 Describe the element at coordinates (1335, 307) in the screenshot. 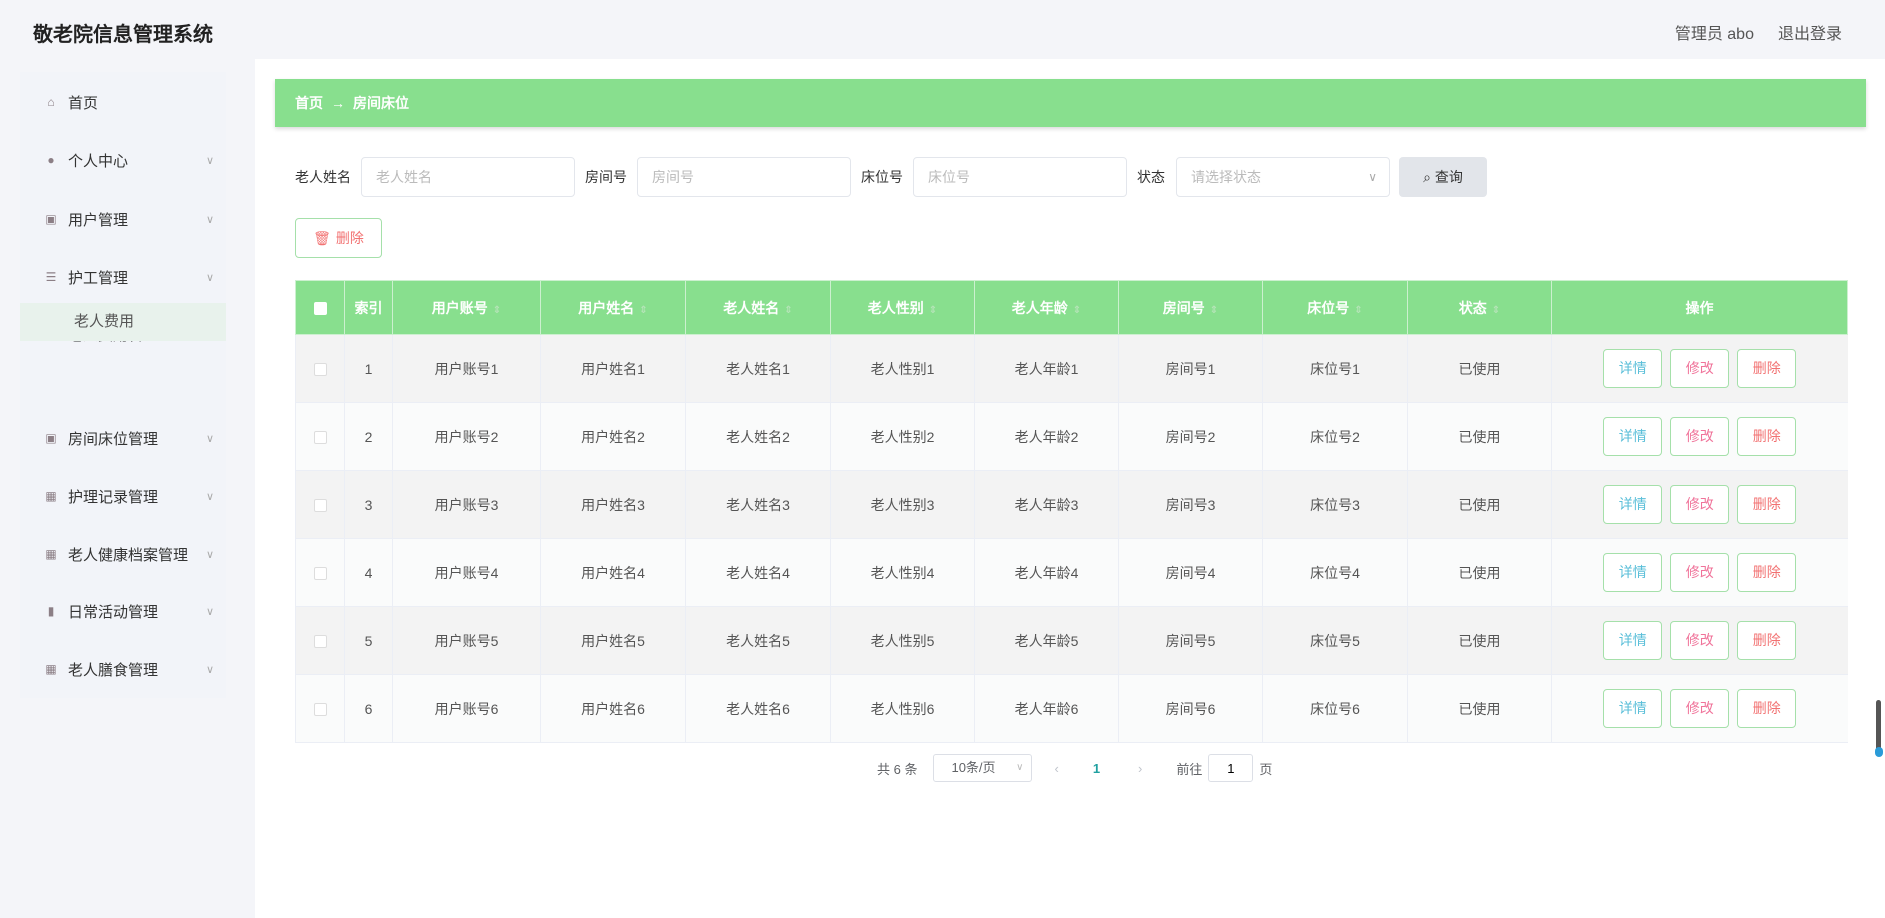

I see `column-header: 床位号 ⇕` at that location.